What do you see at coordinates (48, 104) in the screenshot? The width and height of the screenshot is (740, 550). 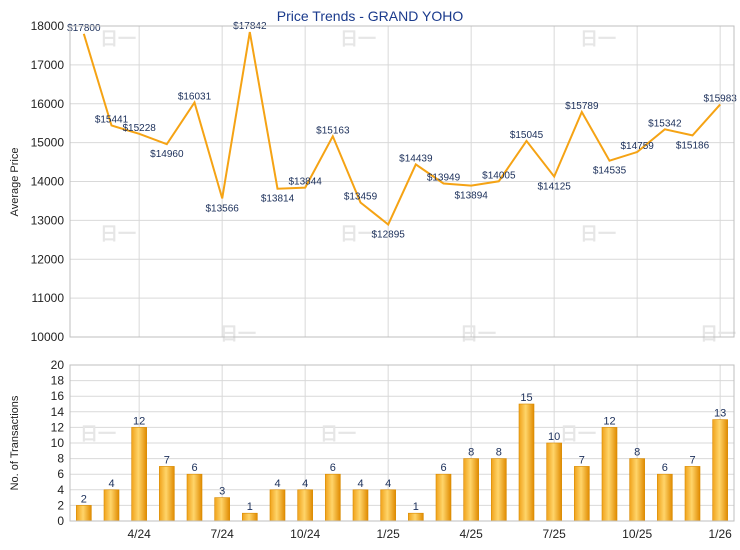 I see `line-y-tick-label: 16000` at bounding box center [48, 104].